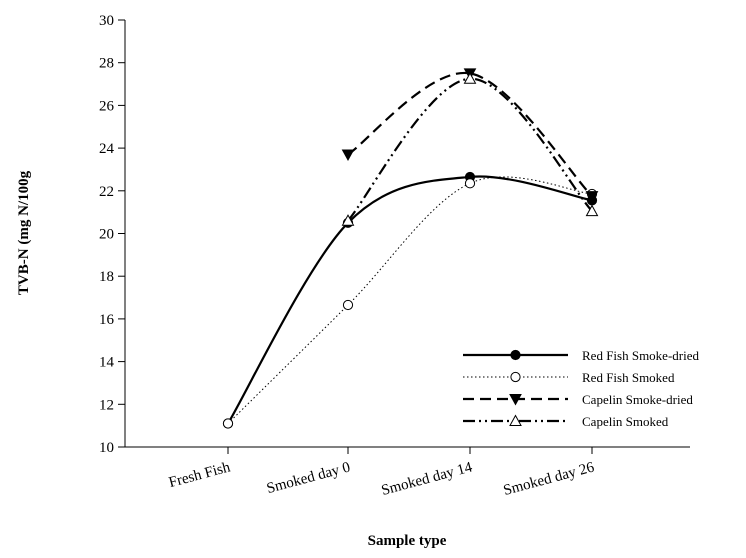 This screenshot has width=746, height=558. What do you see at coordinates (24, 232) in the screenshot?
I see `y-axis-title: TVB-N (mg N/100g` at bounding box center [24, 232].